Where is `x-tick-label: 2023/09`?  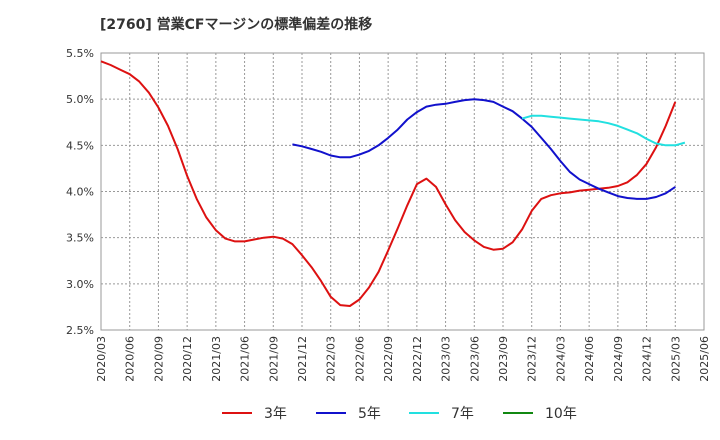 x-tick-label: 2023/09 is located at coordinates (503, 359).